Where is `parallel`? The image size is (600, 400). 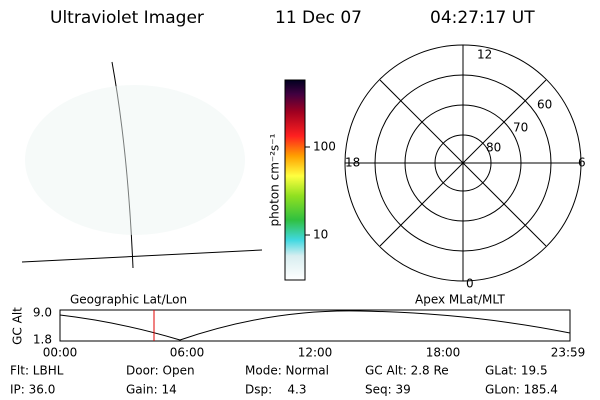
parallel is located at coordinates (142, 256).